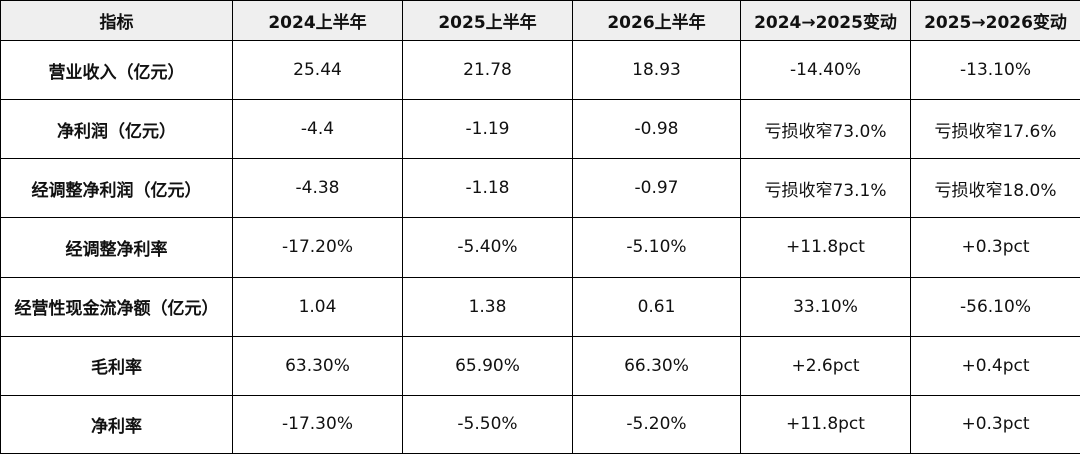 The image size is (1080, 454). What do you see at coordinates (116, 70) in the screenshot?
I see `row-label: 营业收入（亿元）` at bounding box center [116, 70].